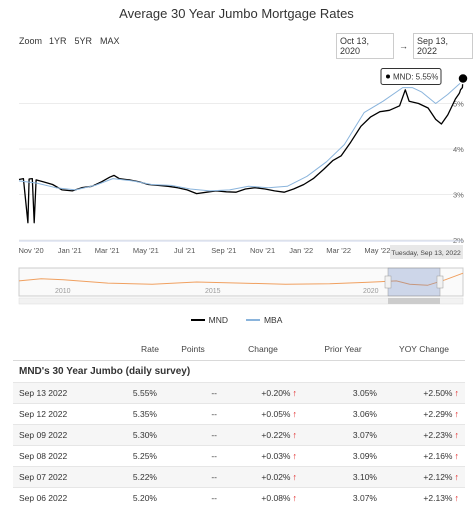  Describe the element at coordinates (458, 104) in the screenshot. I see `y-tick-label: 5%` at that location.